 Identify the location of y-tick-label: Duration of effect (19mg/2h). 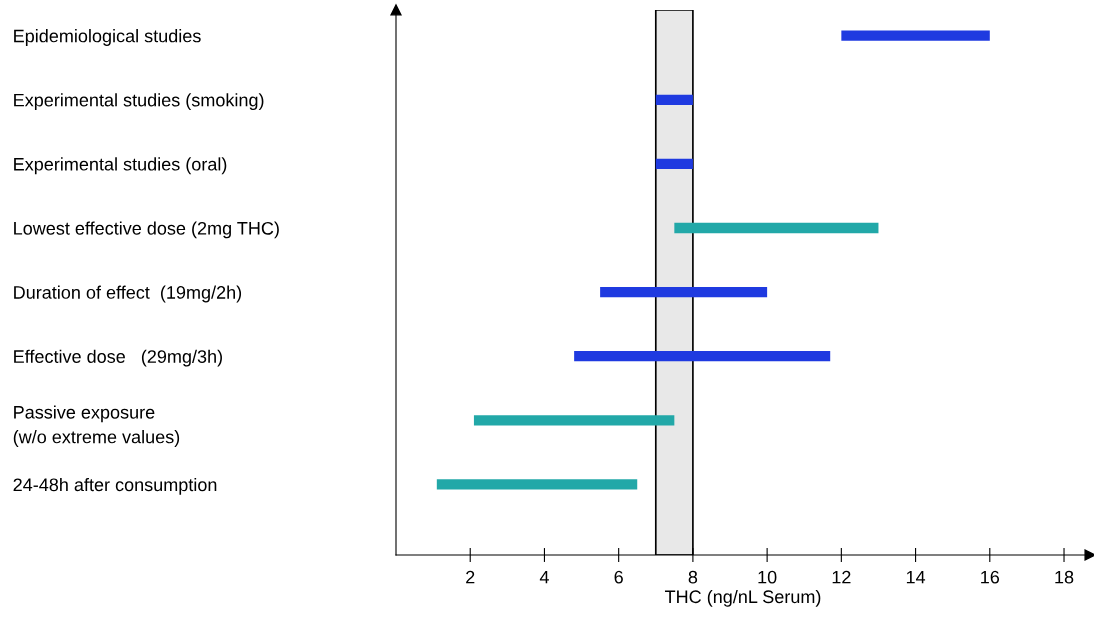
(128, 294).